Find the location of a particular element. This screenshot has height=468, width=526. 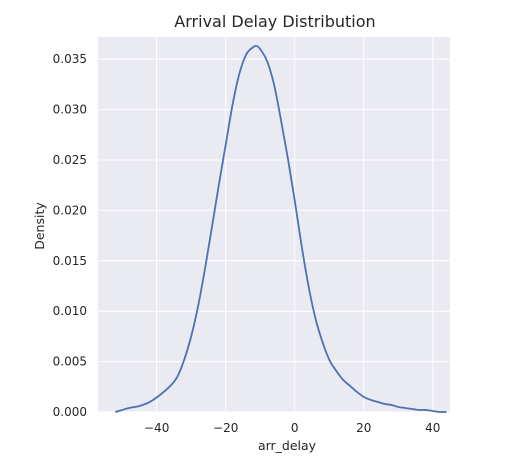

y-tick-label: 0.035 is located at coordinates (70, 59).